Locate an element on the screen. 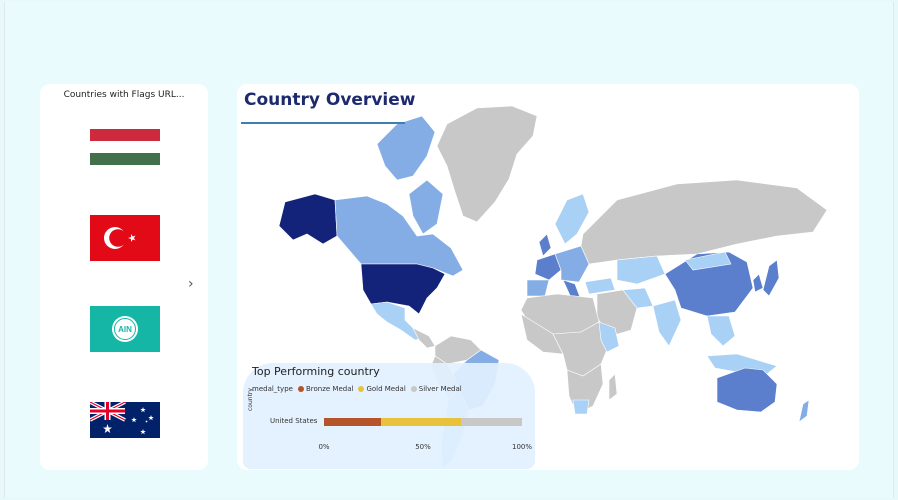  map-kenya-ethiopia is located at coordinates (609, 337).